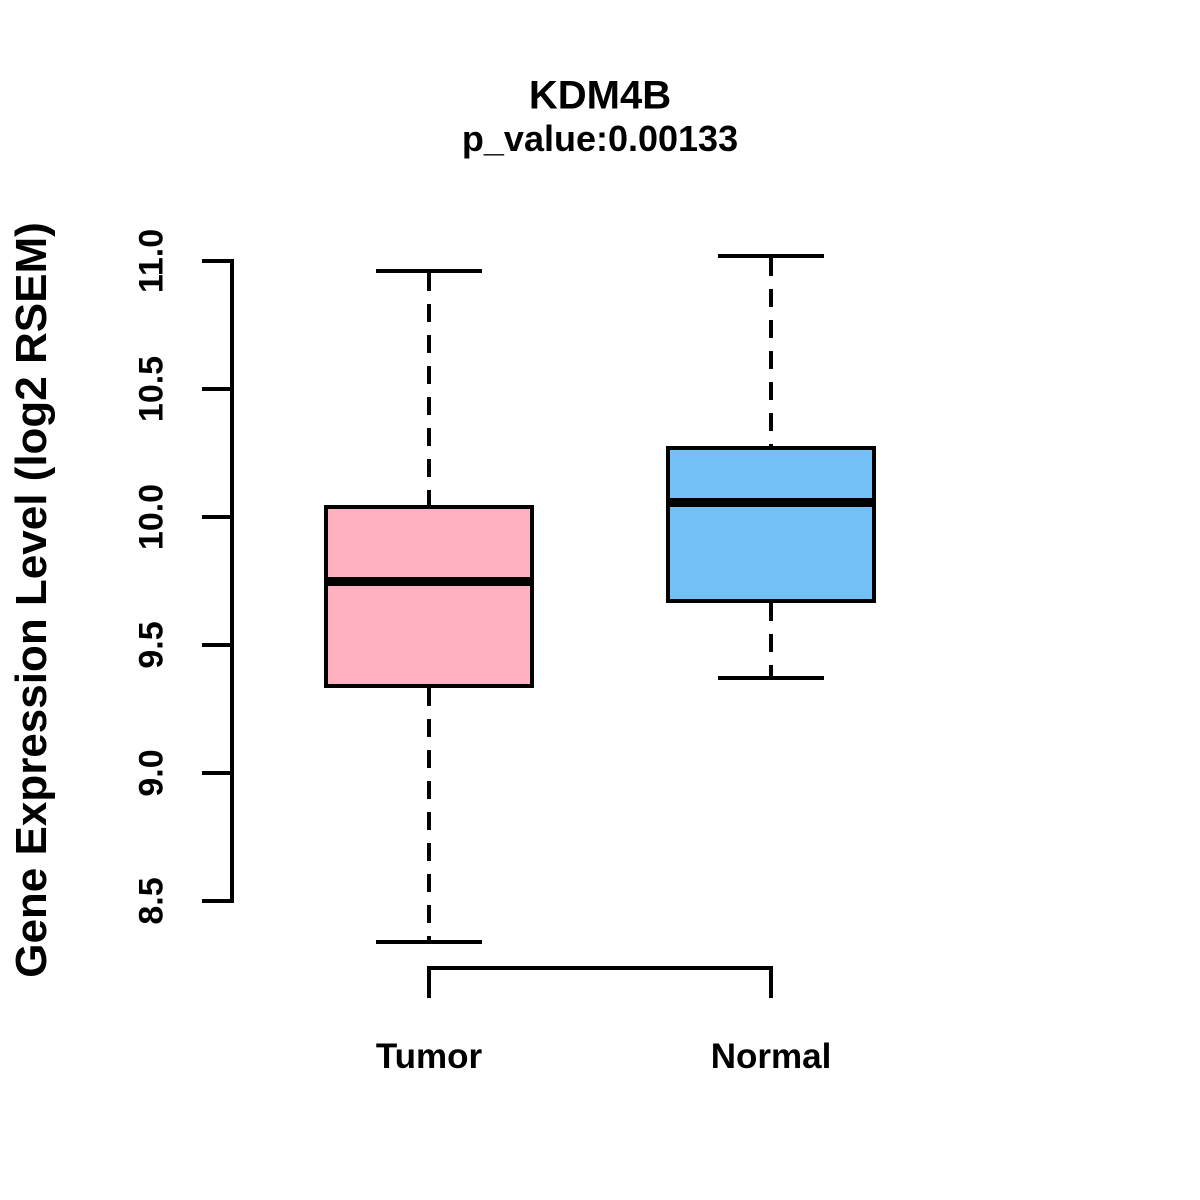  Describe the element at coordinates (600, 95) in the screenshot. I see `chart-title: KDM4B` at that location.